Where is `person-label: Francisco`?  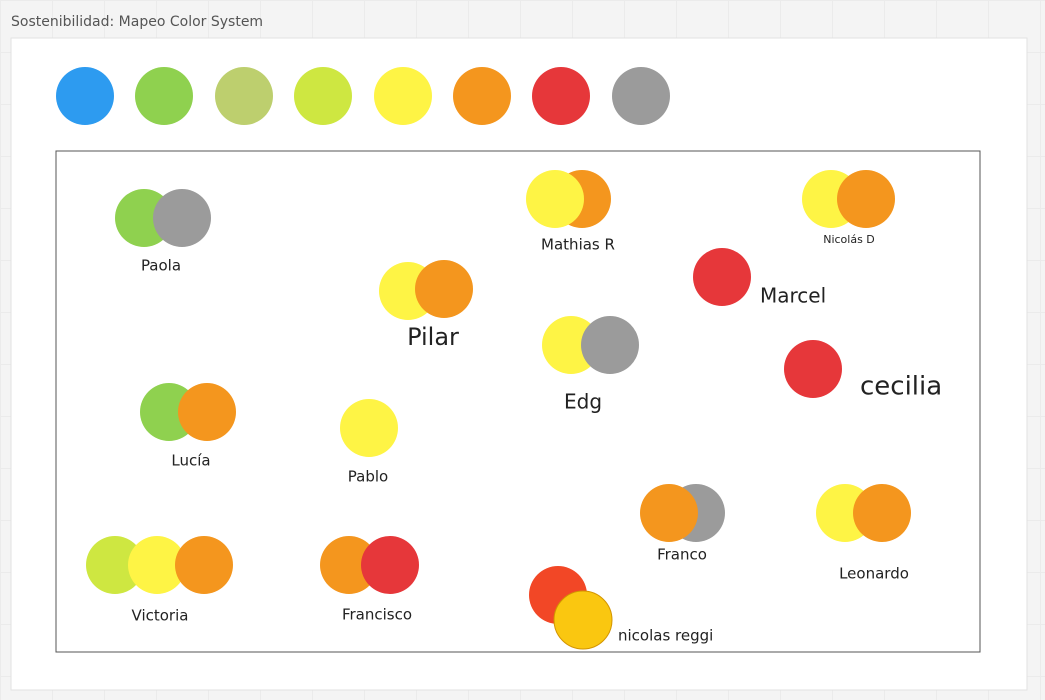
person-label: Francisco is located at coordinates (377, 615).